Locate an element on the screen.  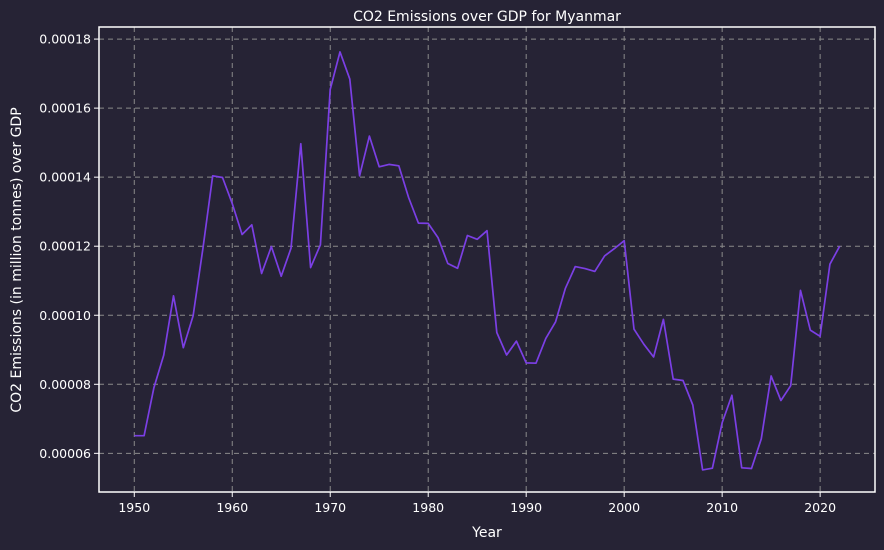
chart-title: CO2 Emissions over GDP for Myanmar is located at coordinates (487, 17).